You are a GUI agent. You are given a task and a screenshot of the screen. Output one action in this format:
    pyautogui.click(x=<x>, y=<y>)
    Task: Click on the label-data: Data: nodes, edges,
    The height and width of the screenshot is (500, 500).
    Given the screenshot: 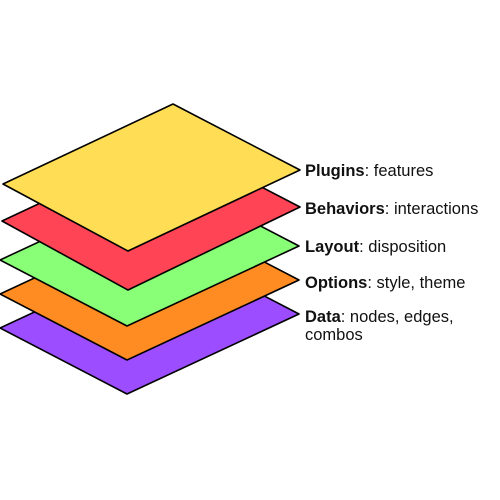 What is the action you would take?
    pyautogui.click(x=379, y=317)
    